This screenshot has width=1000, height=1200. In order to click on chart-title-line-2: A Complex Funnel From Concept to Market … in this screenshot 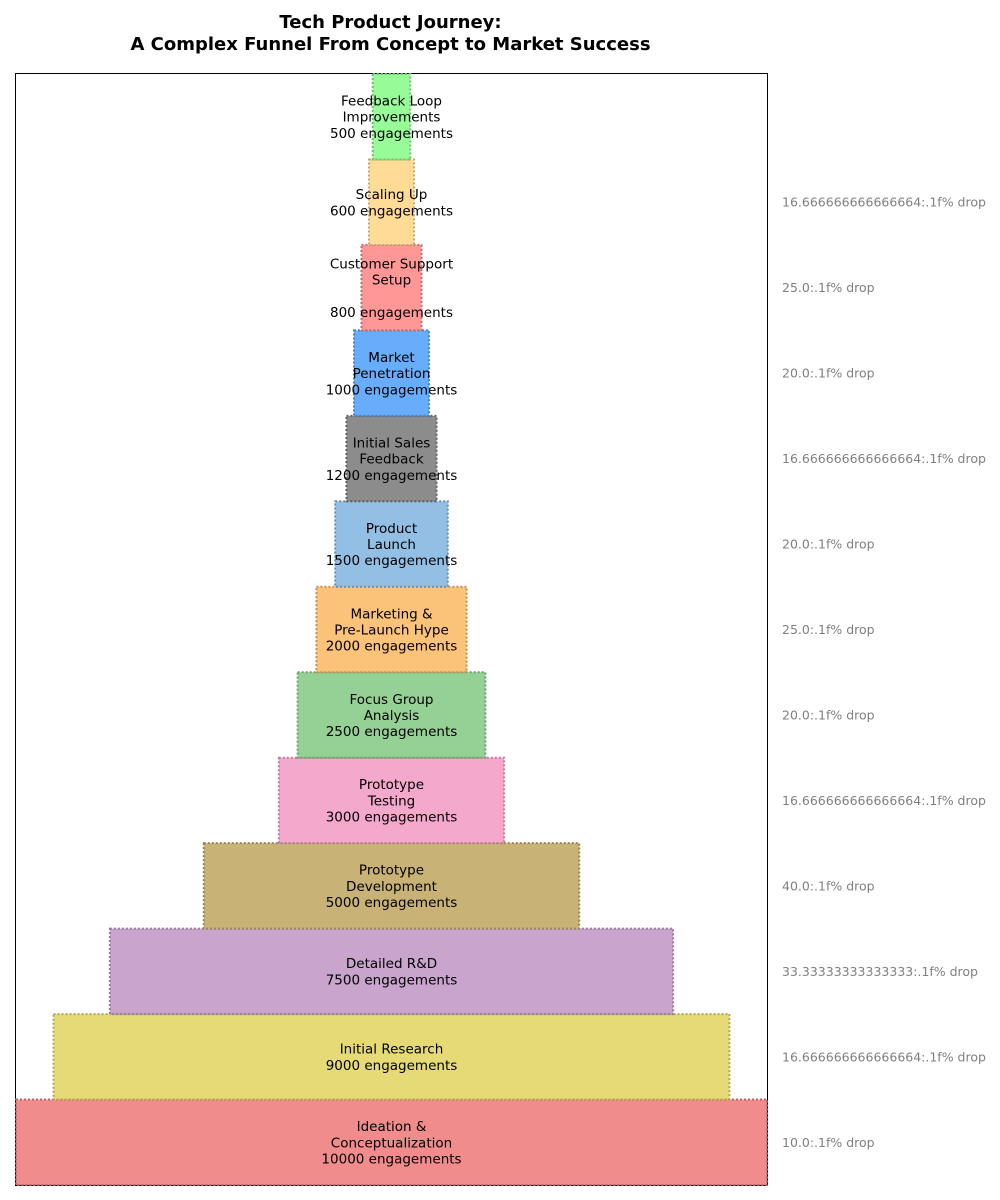, I will do `click(390, 44)`.